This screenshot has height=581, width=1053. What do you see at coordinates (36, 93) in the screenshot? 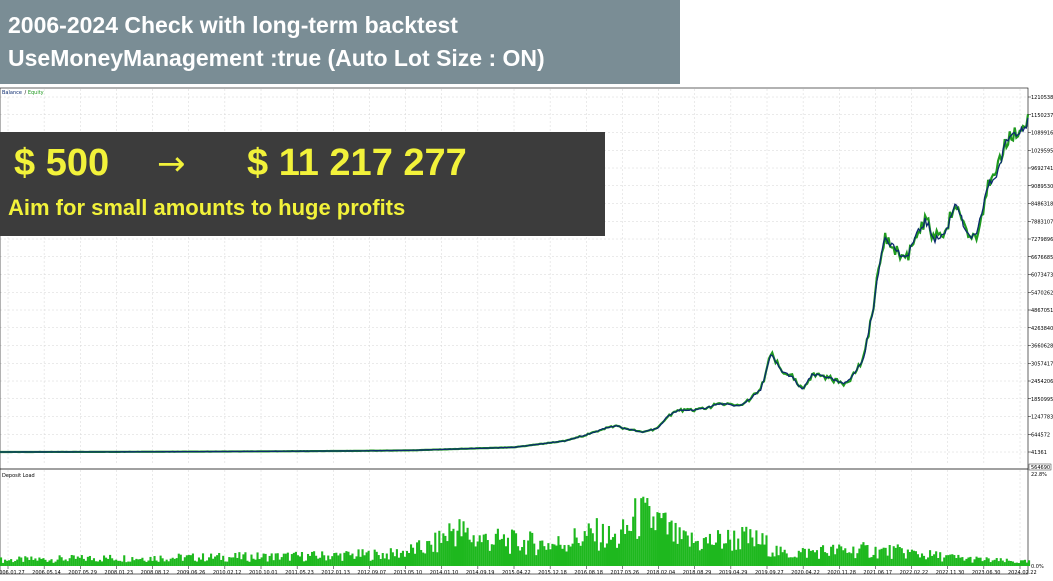
I see `legend-equity: Equity` at bounding box center [36, 93].